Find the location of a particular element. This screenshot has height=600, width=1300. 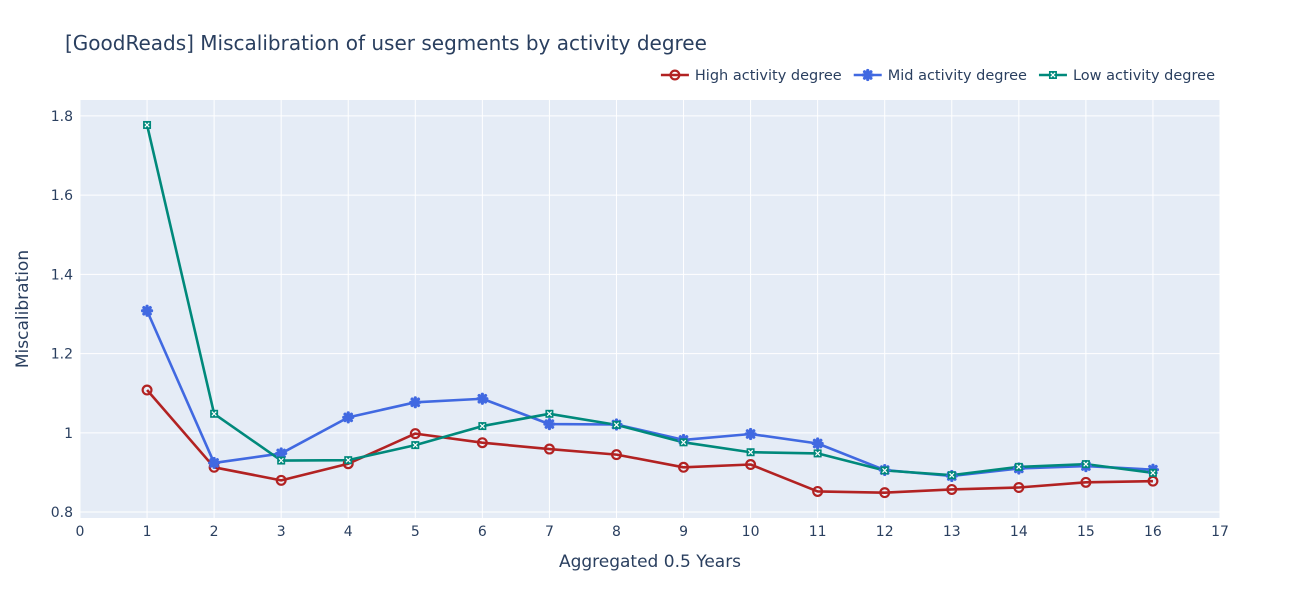

legend-item-1: High activity degree is located at coordinates (751, 76).